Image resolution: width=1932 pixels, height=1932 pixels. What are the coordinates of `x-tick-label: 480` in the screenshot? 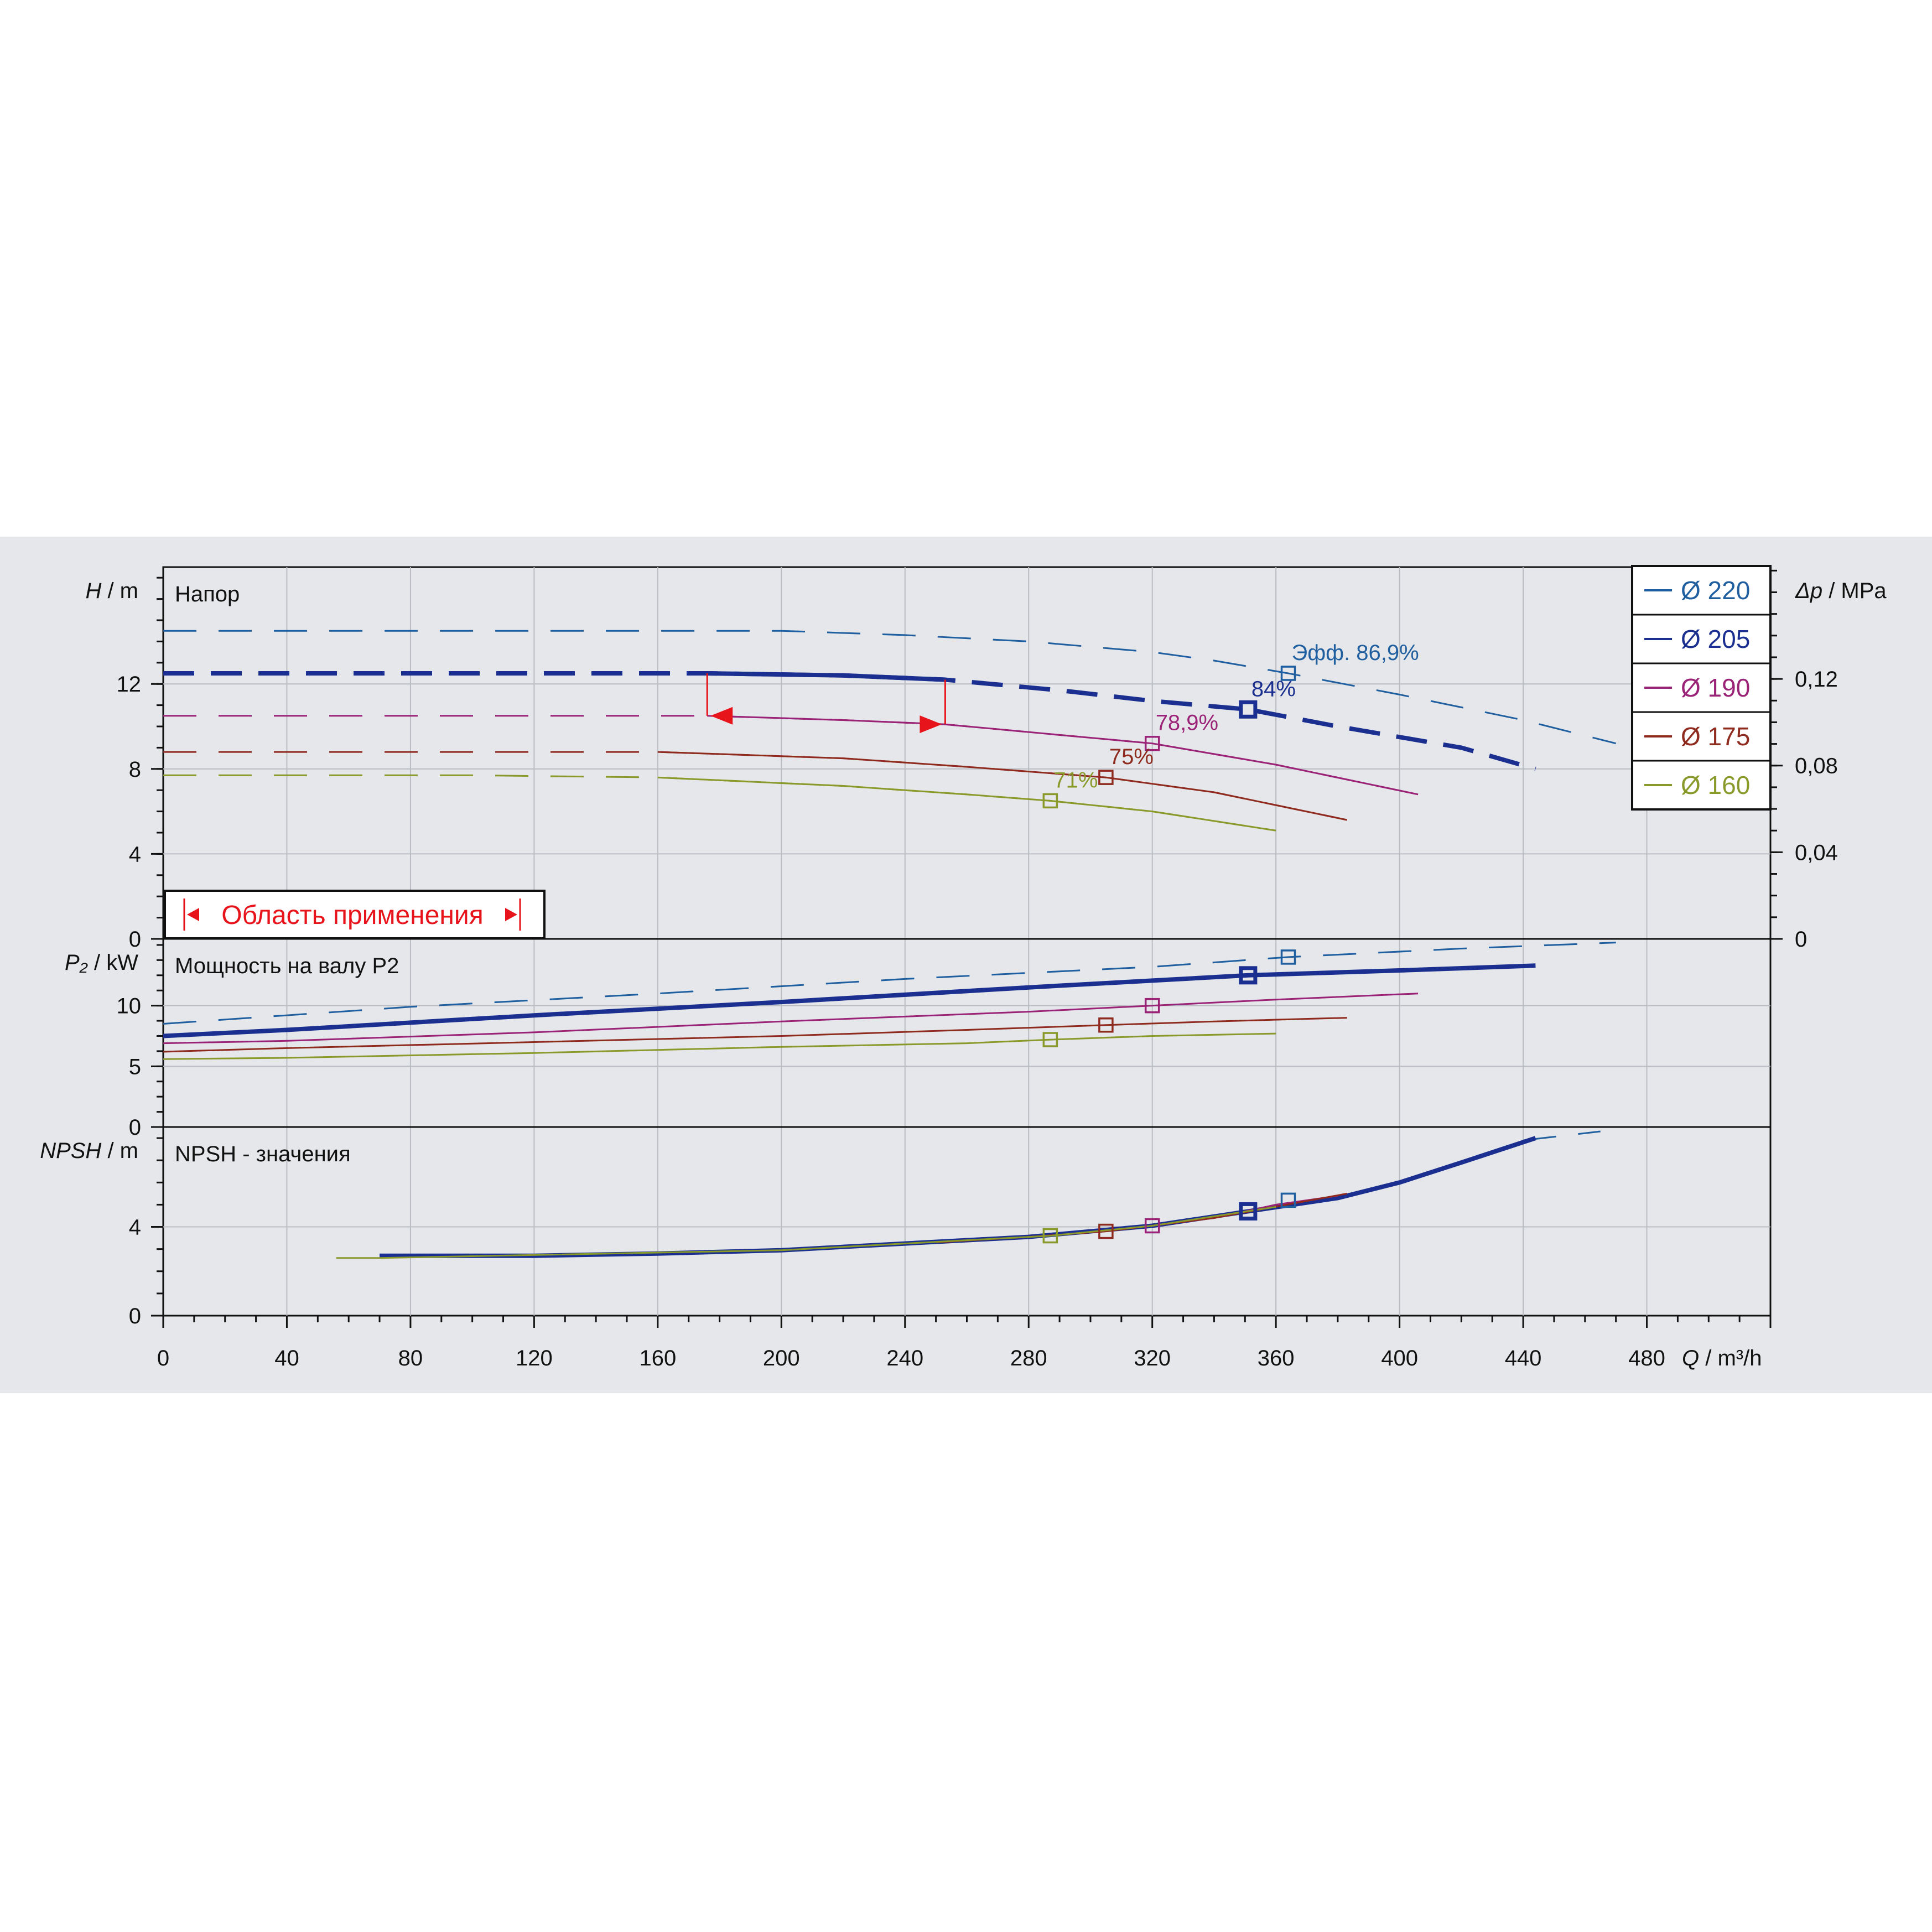 It's located at (1647, 1358).